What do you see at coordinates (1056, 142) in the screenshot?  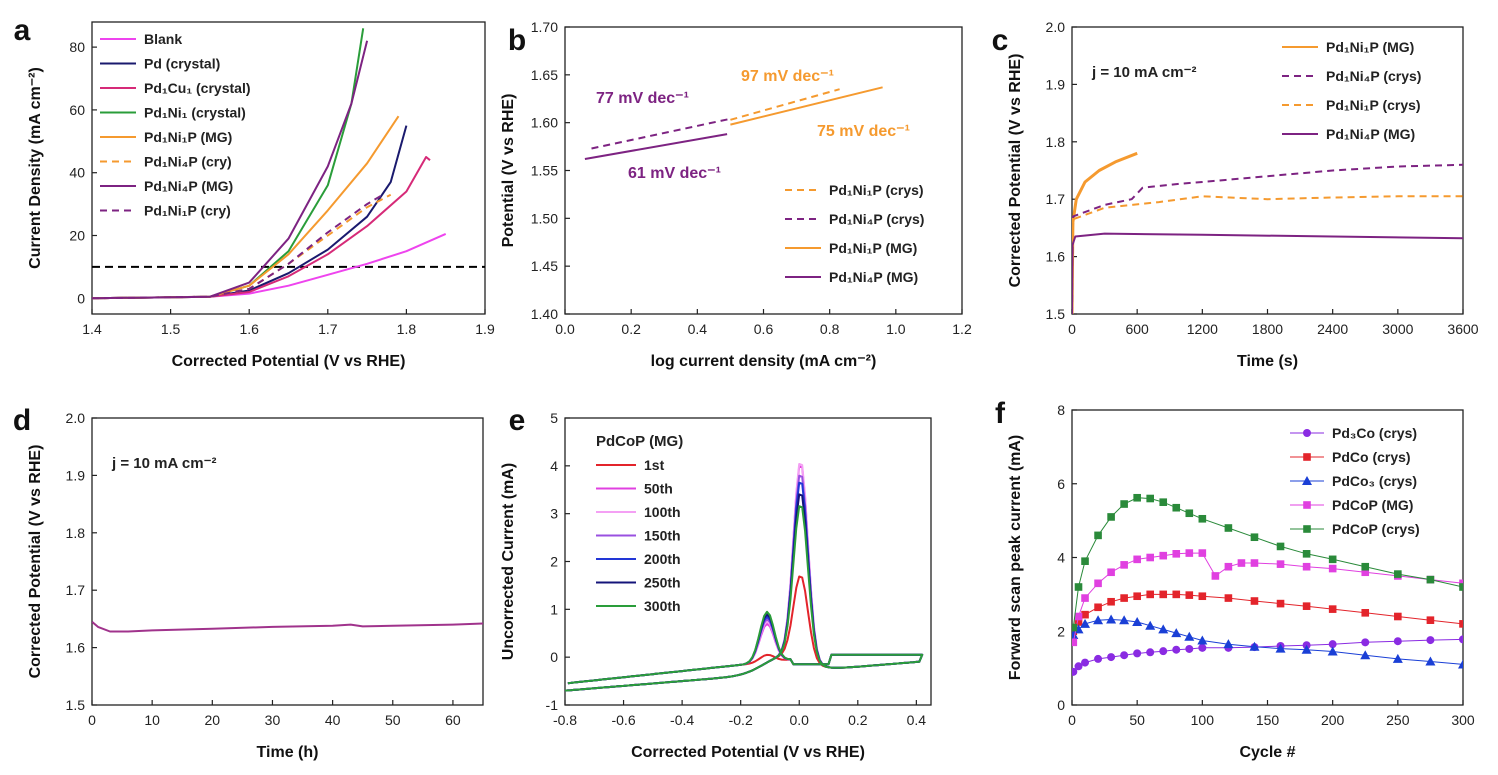 I see `y-tick-label: 1.8` at bounding box center [1056, 142].